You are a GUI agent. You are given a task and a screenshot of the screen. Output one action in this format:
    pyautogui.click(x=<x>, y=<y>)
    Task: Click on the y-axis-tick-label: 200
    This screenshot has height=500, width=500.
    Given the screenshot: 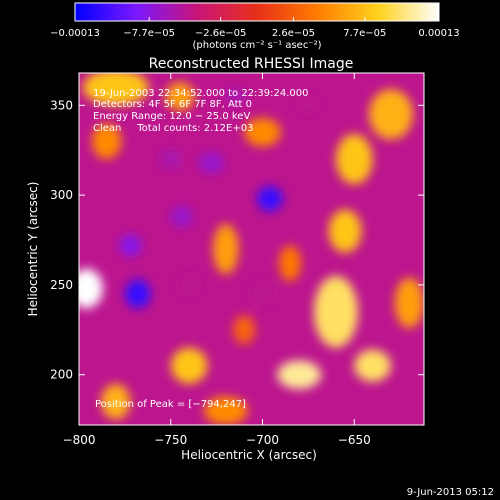 What is the action you would take?
    pyautogui.click(x=61, y=375)
    